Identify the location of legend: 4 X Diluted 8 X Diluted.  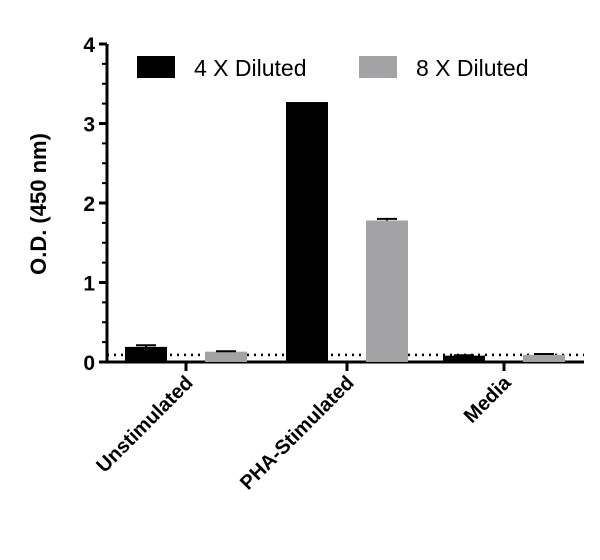
(333, 68).